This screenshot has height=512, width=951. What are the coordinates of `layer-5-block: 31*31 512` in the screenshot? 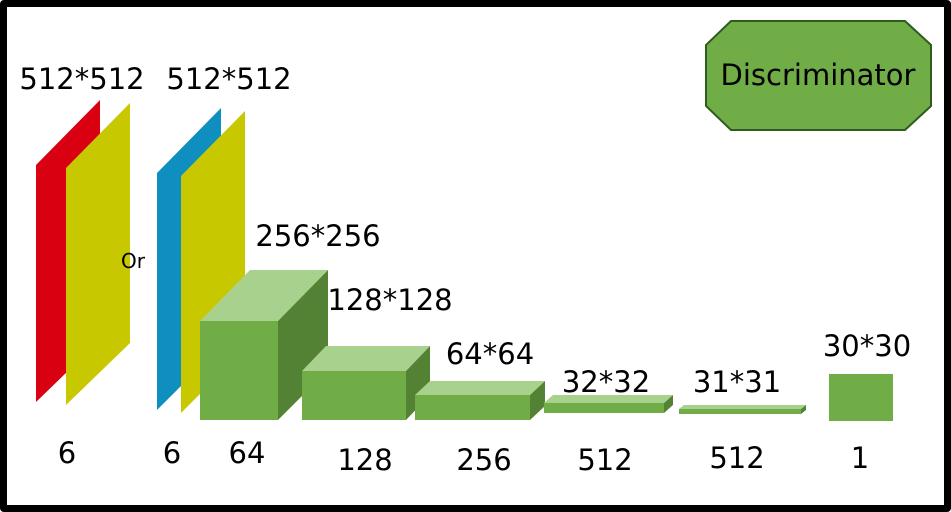 It's located at (742, 420).